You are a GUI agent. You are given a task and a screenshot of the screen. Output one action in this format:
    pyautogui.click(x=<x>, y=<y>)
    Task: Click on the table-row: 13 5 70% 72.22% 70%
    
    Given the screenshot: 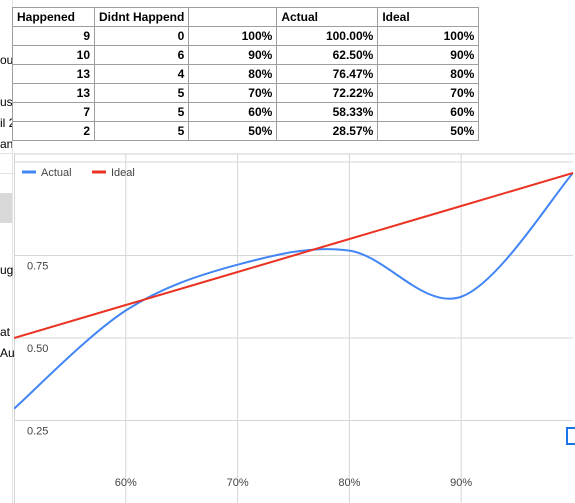 What is the action you would take?
    pyautogui.click(x=246, y=93)
    